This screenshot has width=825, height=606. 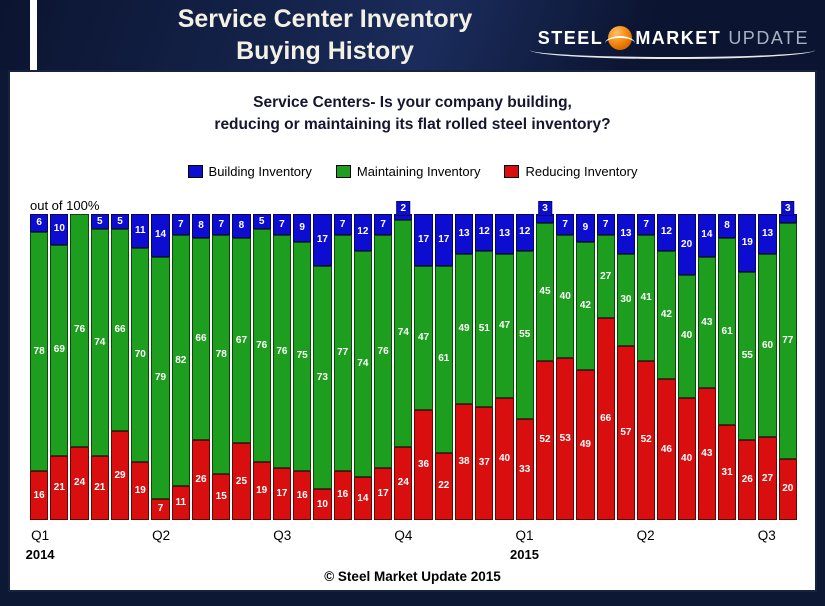 What do you see at coordinates (605, 367) in the screenshot?
I see `stacked-bar: 7 27 66` at bounding box center [605, 367].